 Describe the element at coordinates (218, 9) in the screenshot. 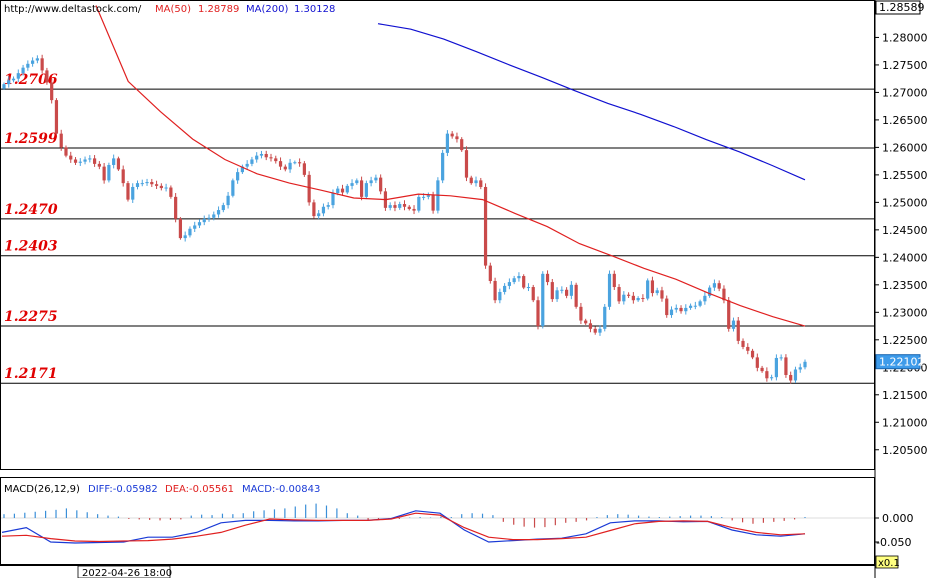

I see `ma50-value: 1.28789` at that location.